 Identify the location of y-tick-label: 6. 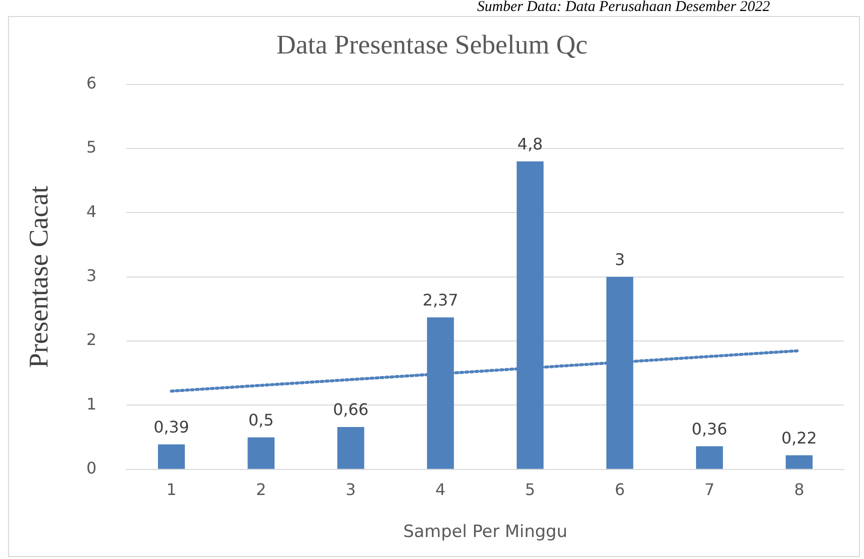
(91, 83).